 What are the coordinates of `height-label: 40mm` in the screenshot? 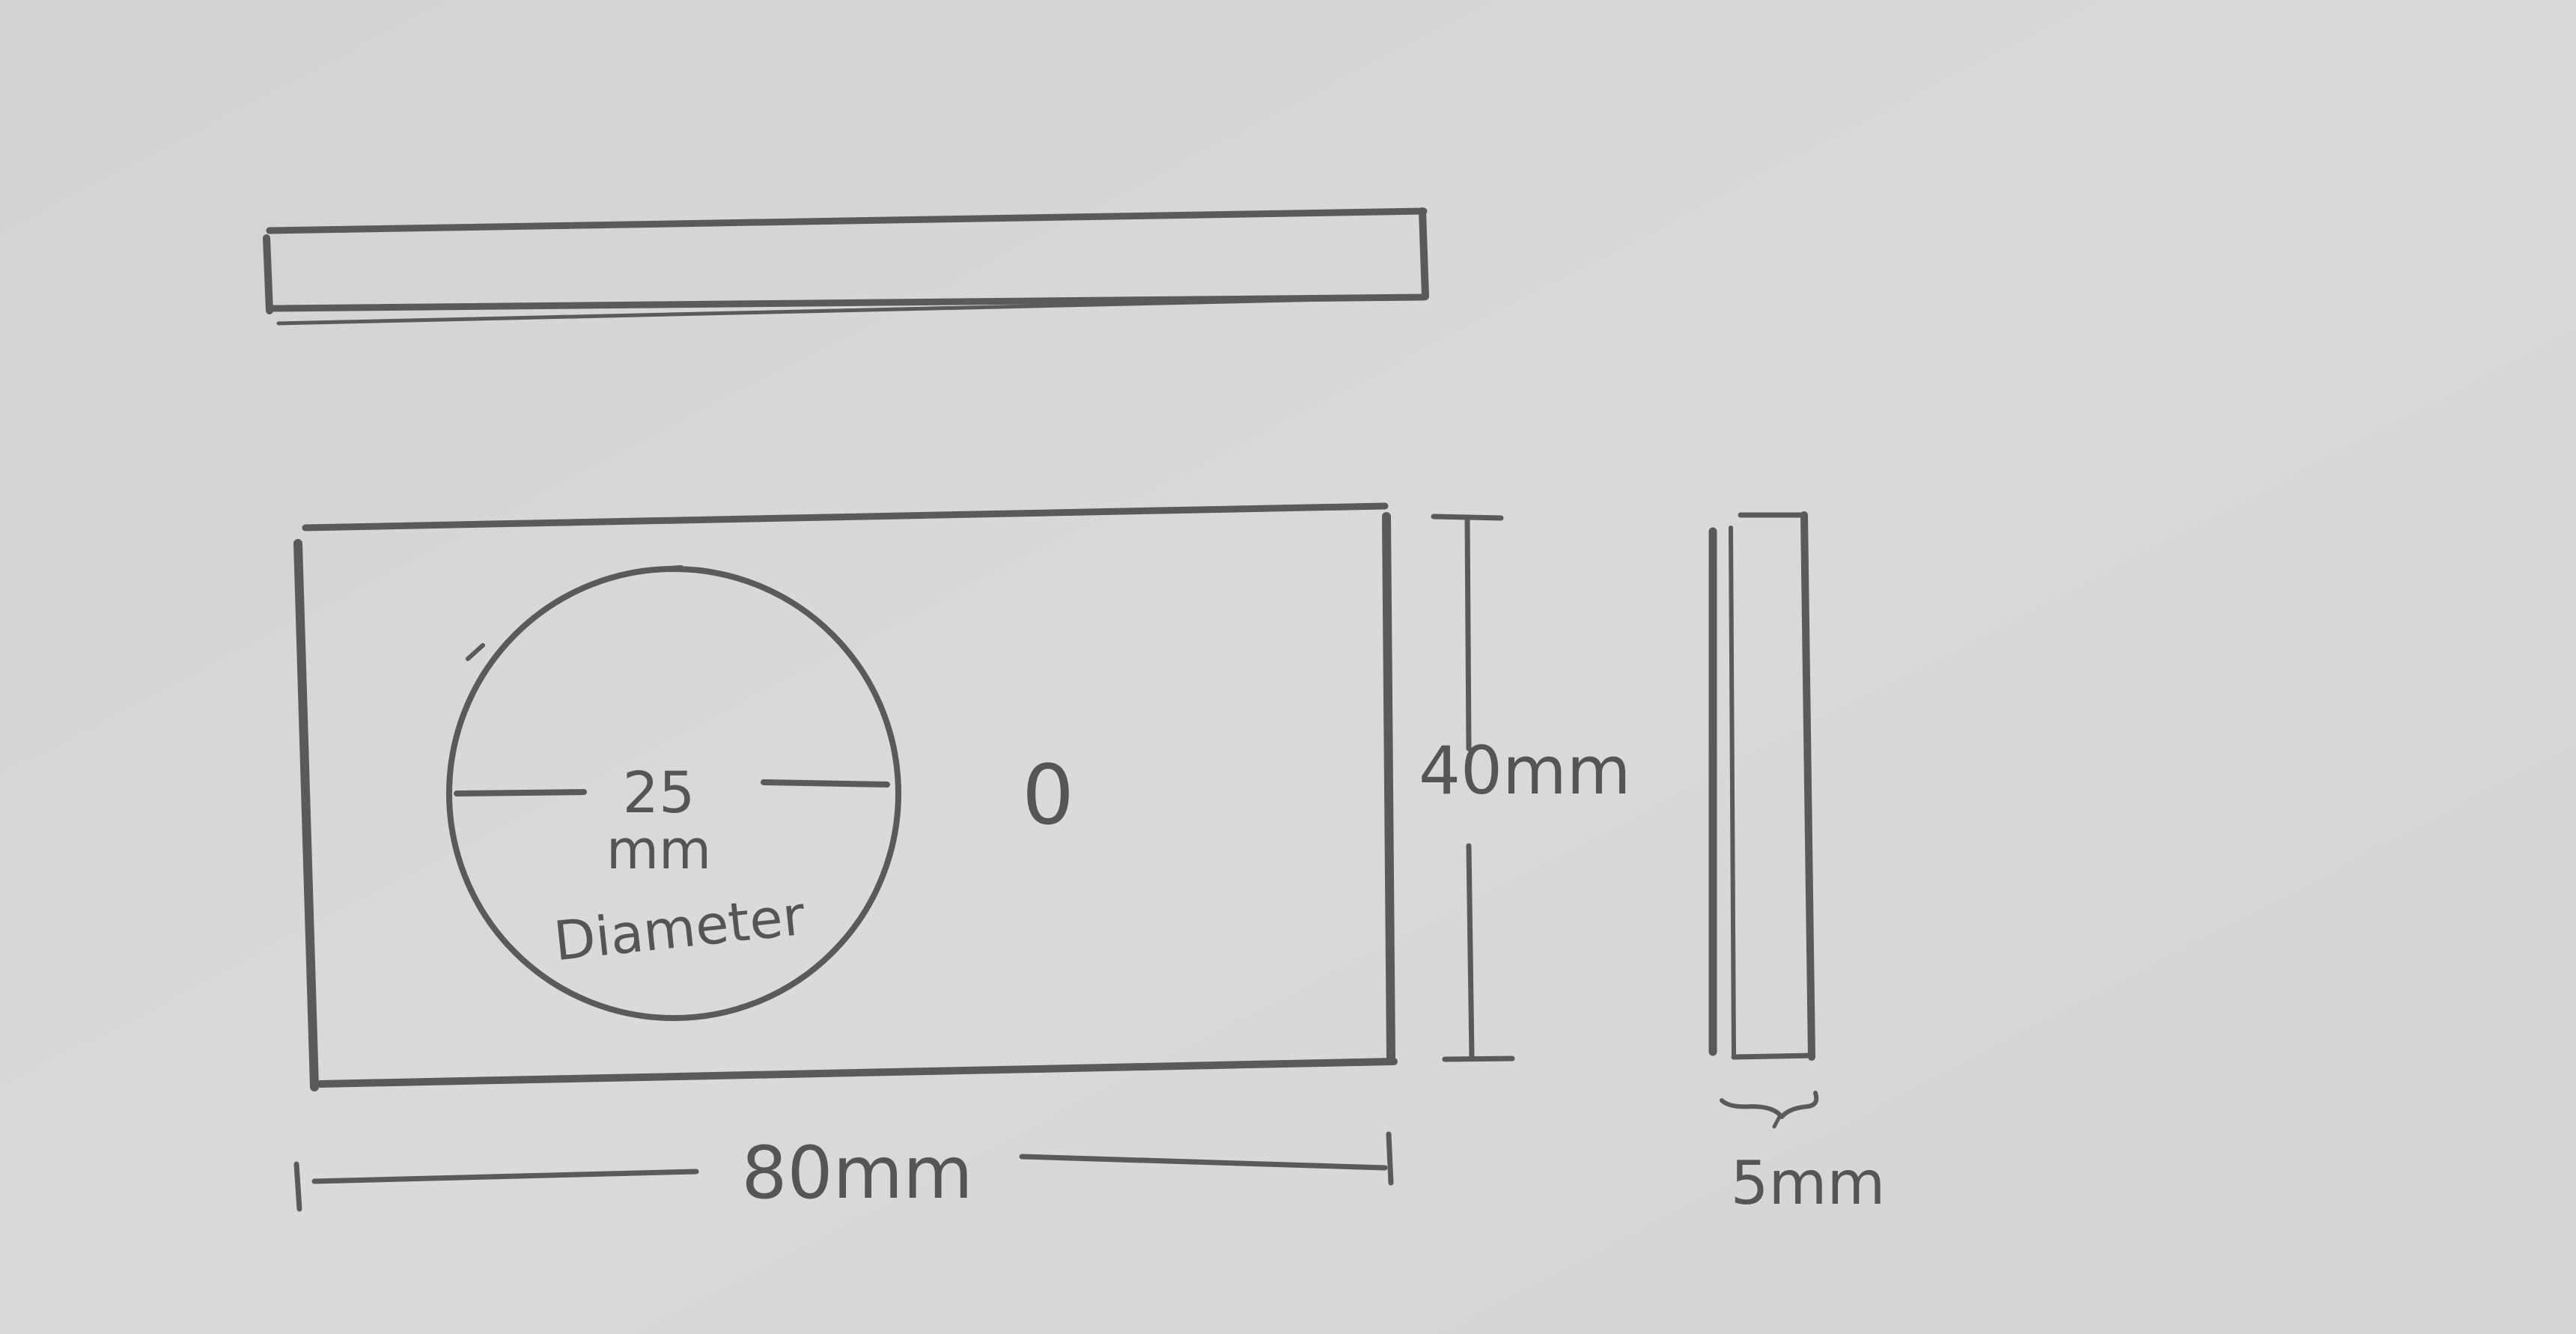 It's located at (1524, 770).